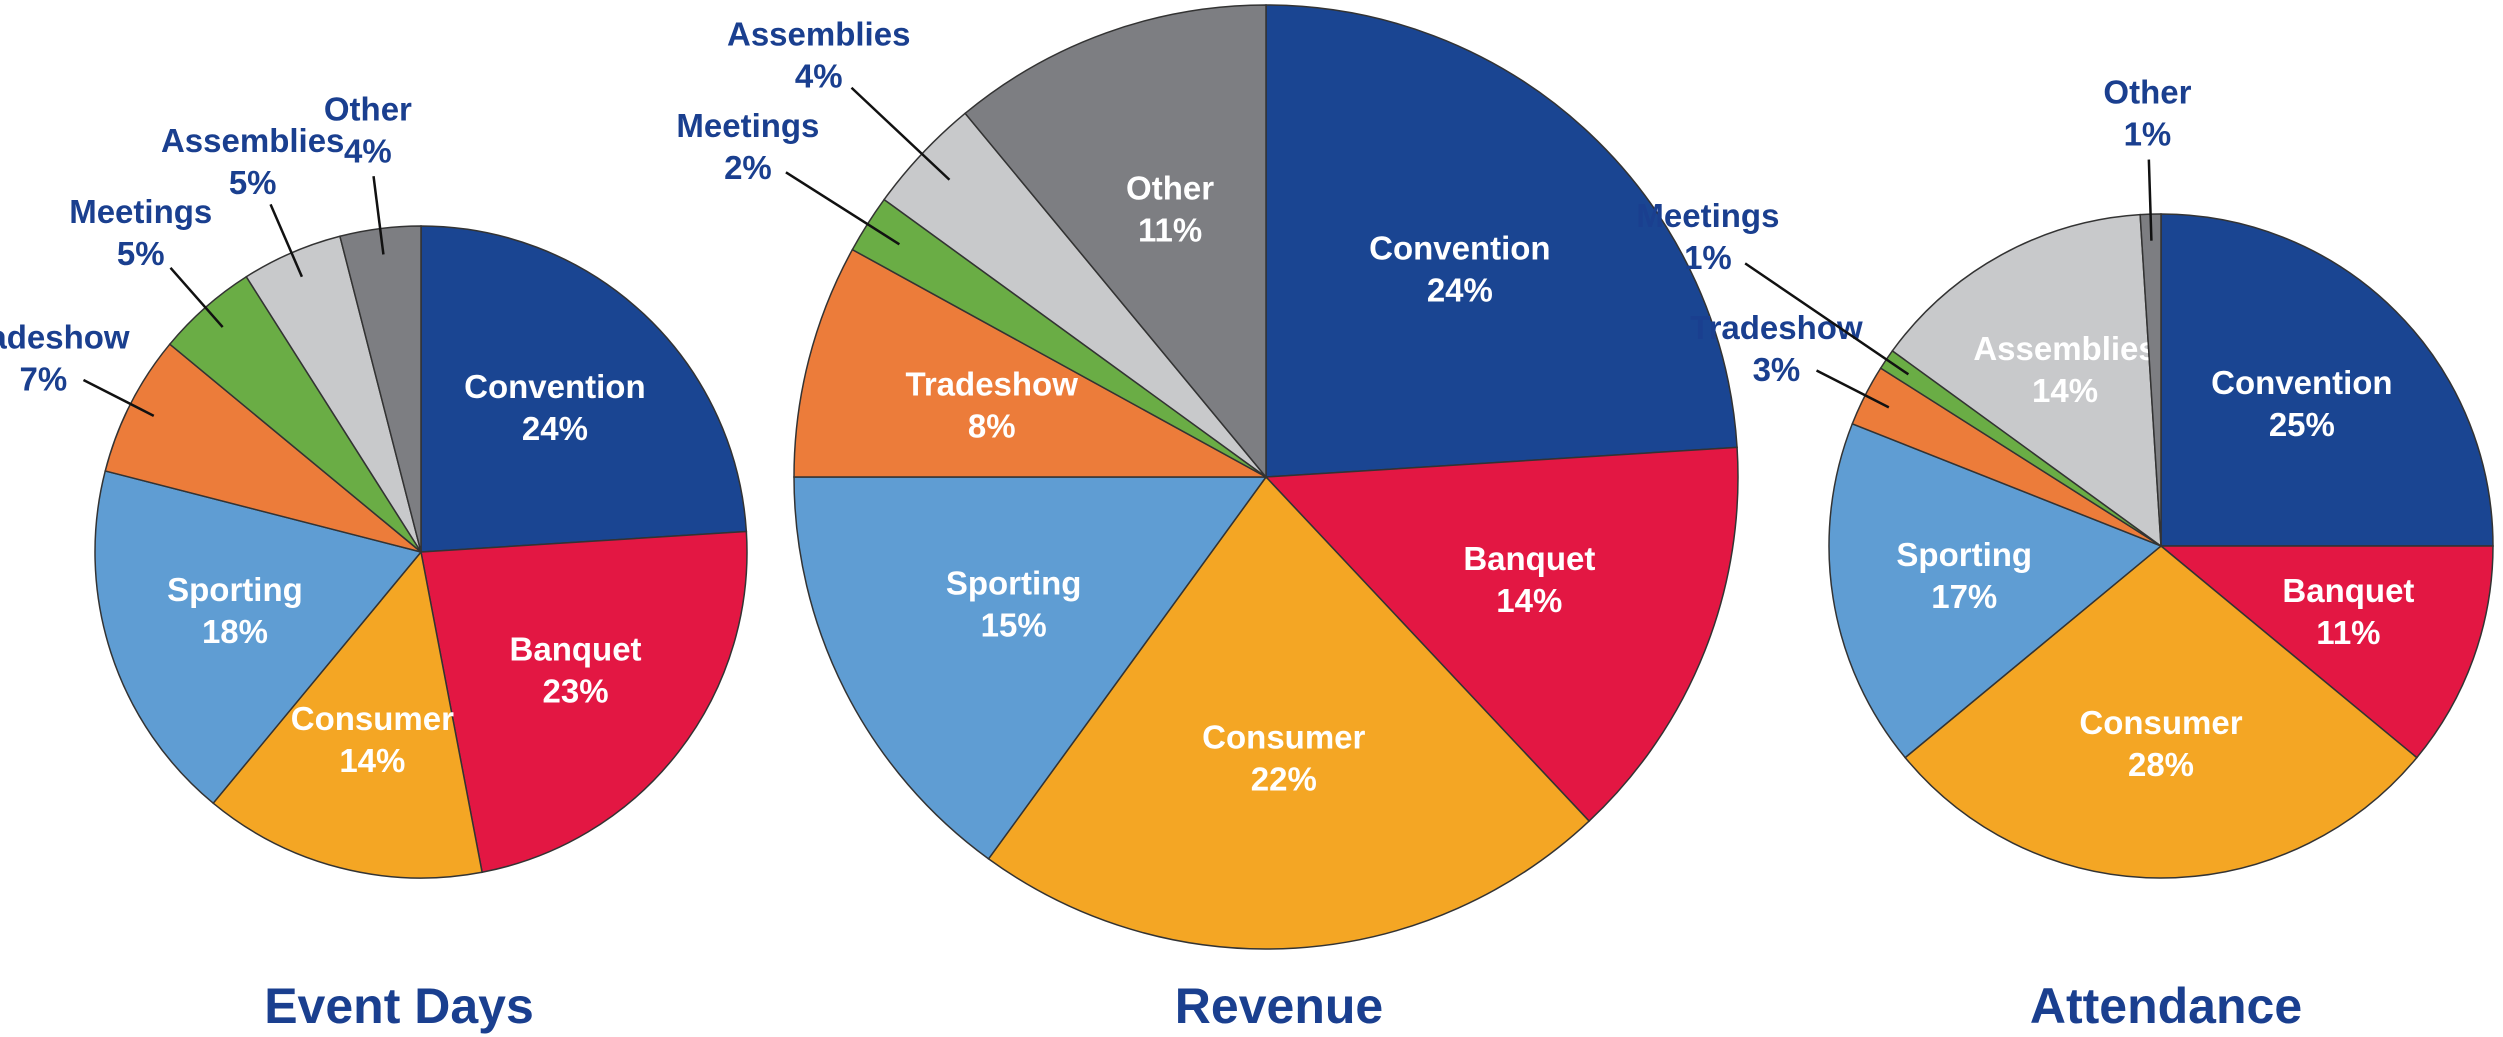 The image size is (2503, 1037). What do you see at coordinates (1777, 369) in the screenshot?
I see `slice-value-label: 3%` at bounding box center [1777, 369].